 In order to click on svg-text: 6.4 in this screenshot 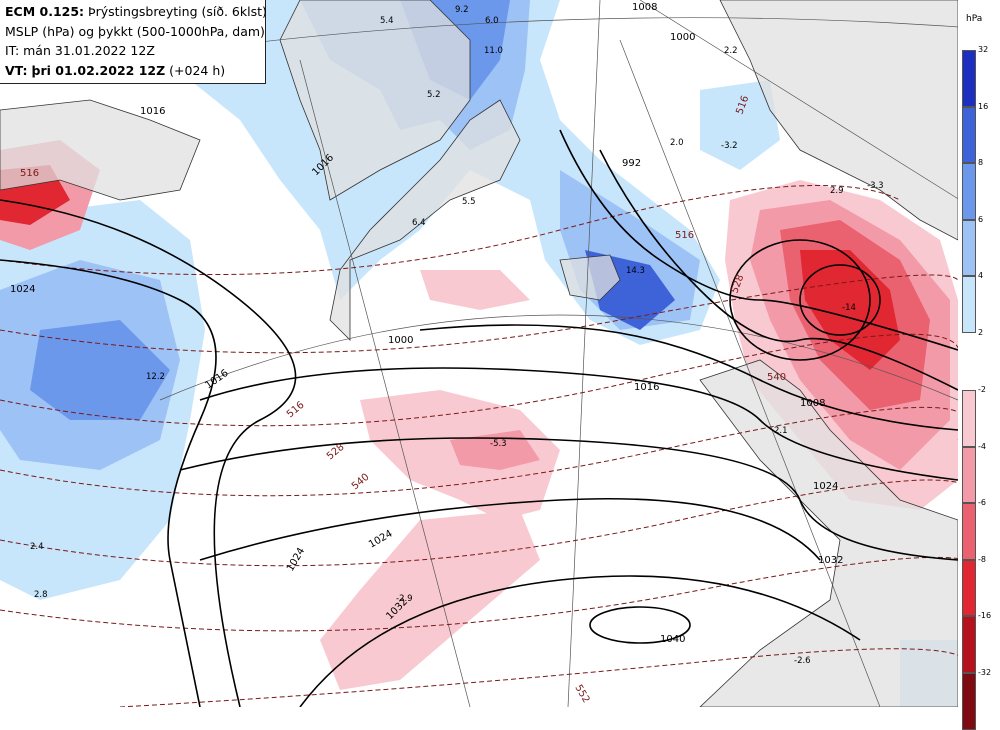, I will do `click(419, 223)`.